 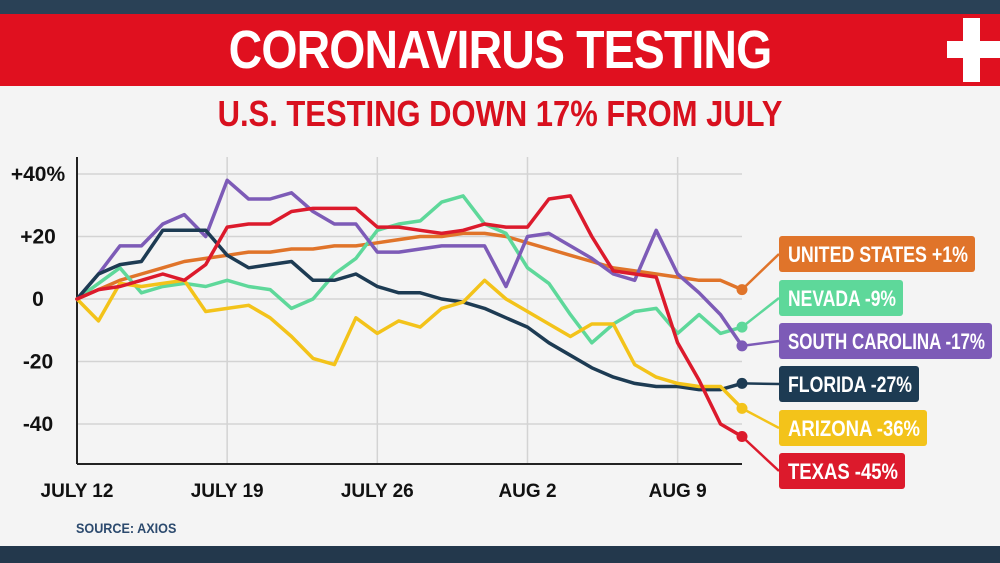 What do you see at coordinates (227, 491) in the screenshot?
I see `x-tick-label: JULY 19` at bounding box center [227, 491].